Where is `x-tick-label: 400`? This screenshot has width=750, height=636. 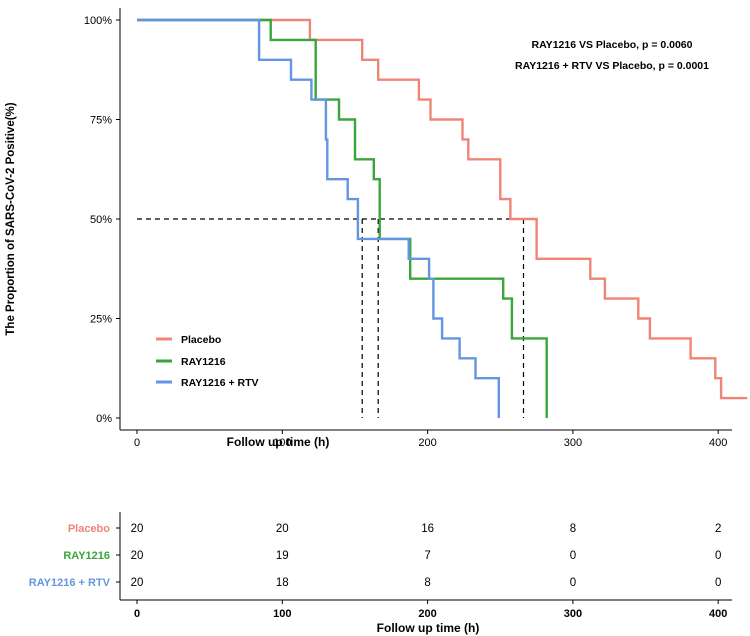 x-tick-label: 400 is located at coordinates (718, 443).